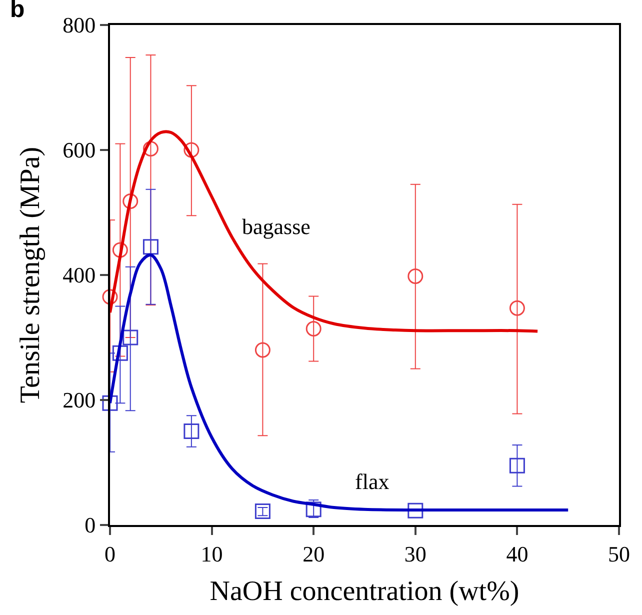 This screenshot has width=642, height=615. I want to click on series-label: bagasse, so click(276, 226).